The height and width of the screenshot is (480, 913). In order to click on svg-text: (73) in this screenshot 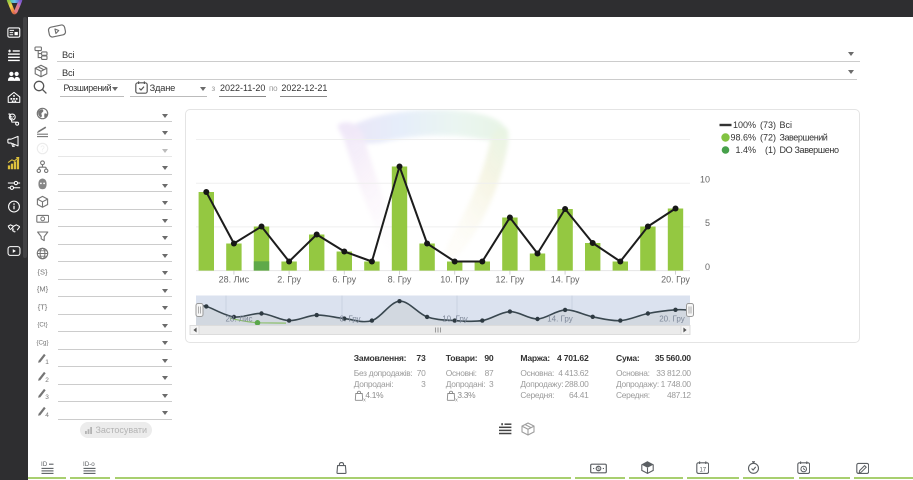, I will do `click(768, 125)`.